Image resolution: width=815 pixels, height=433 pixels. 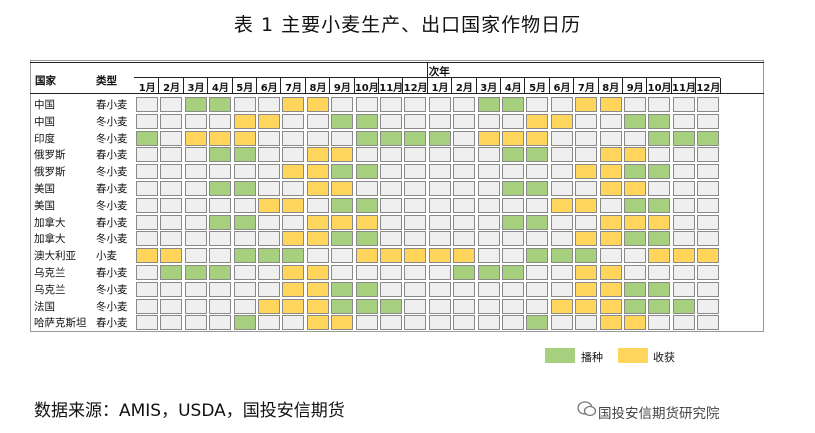 What do you see at coordinates (45, 81) in the screenshot?
I see `header-country: 国家` at bounding box center [45, 81].